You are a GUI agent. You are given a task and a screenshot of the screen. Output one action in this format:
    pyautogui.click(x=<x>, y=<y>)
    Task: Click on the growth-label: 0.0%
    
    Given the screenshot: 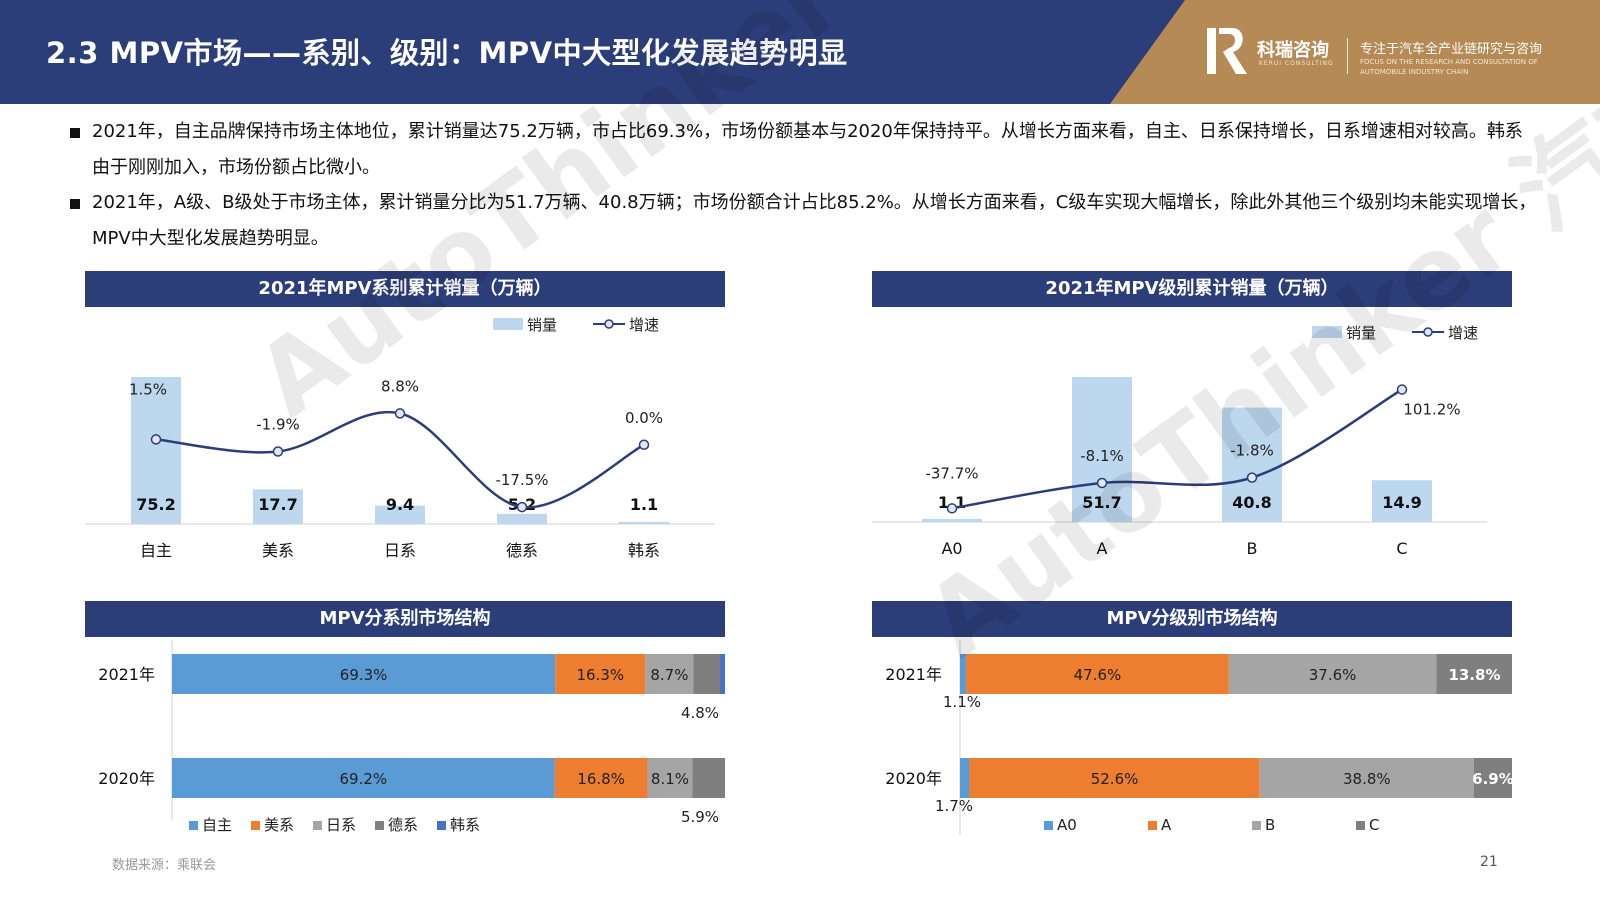 What is the action you would take?
    pyautogui.click(x=644, y=418)
    